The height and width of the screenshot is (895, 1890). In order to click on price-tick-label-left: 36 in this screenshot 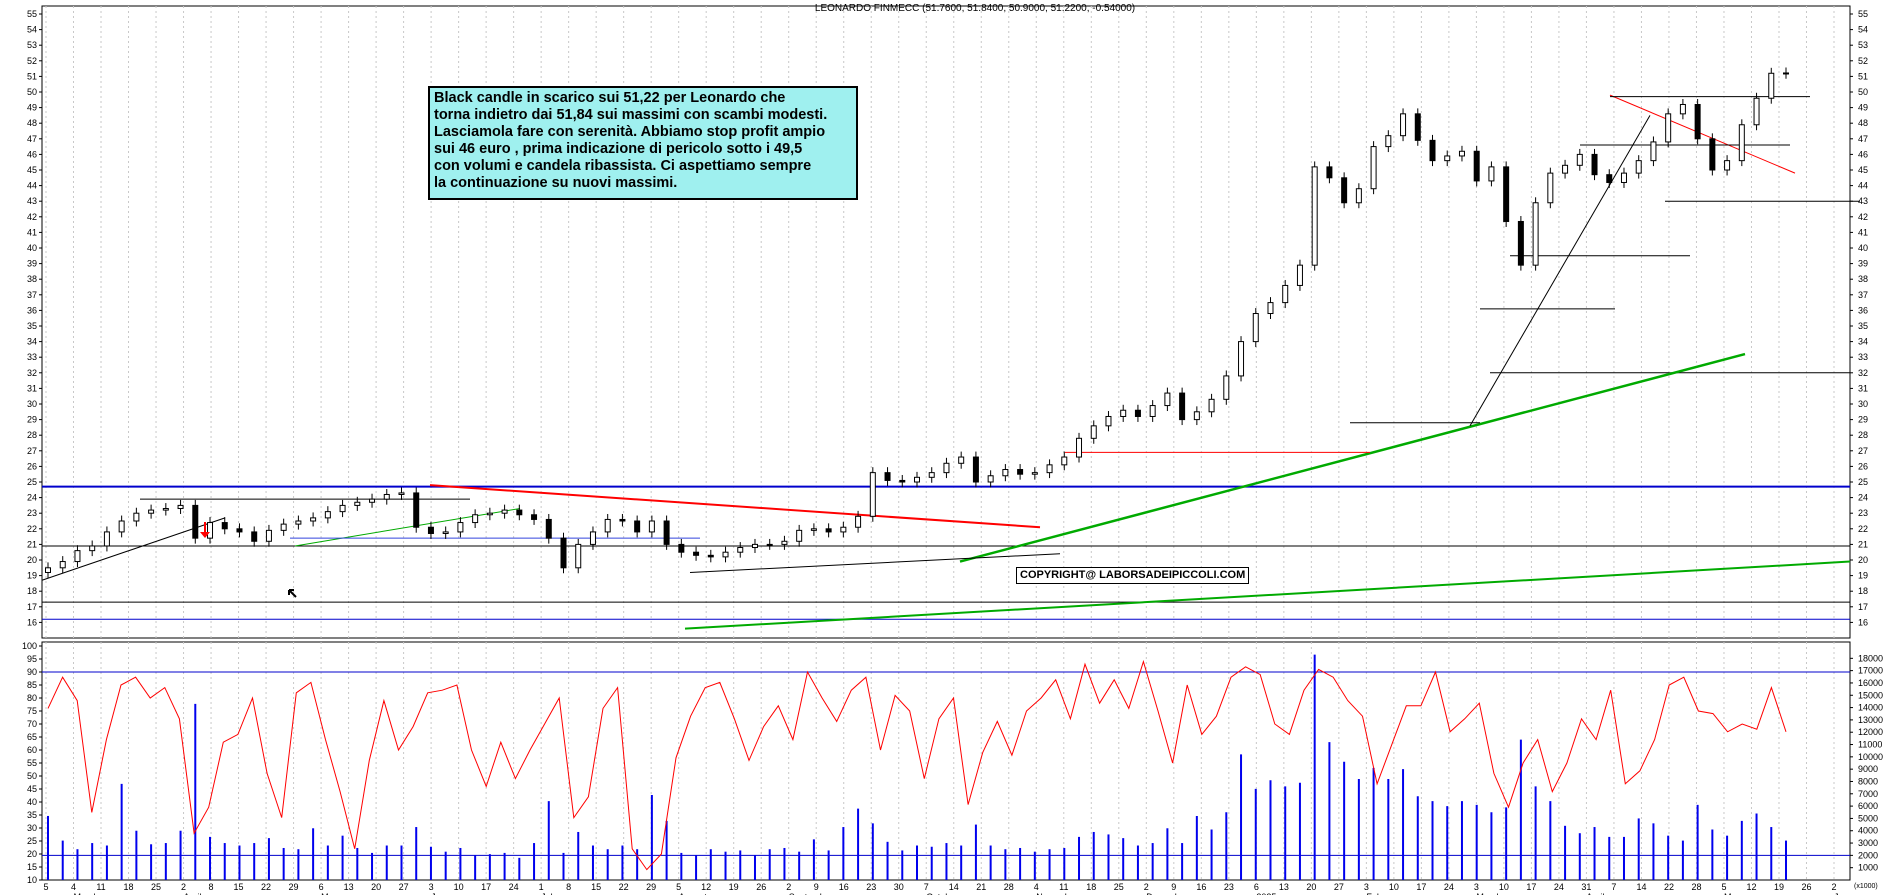, I will do `click(32, 310)`.